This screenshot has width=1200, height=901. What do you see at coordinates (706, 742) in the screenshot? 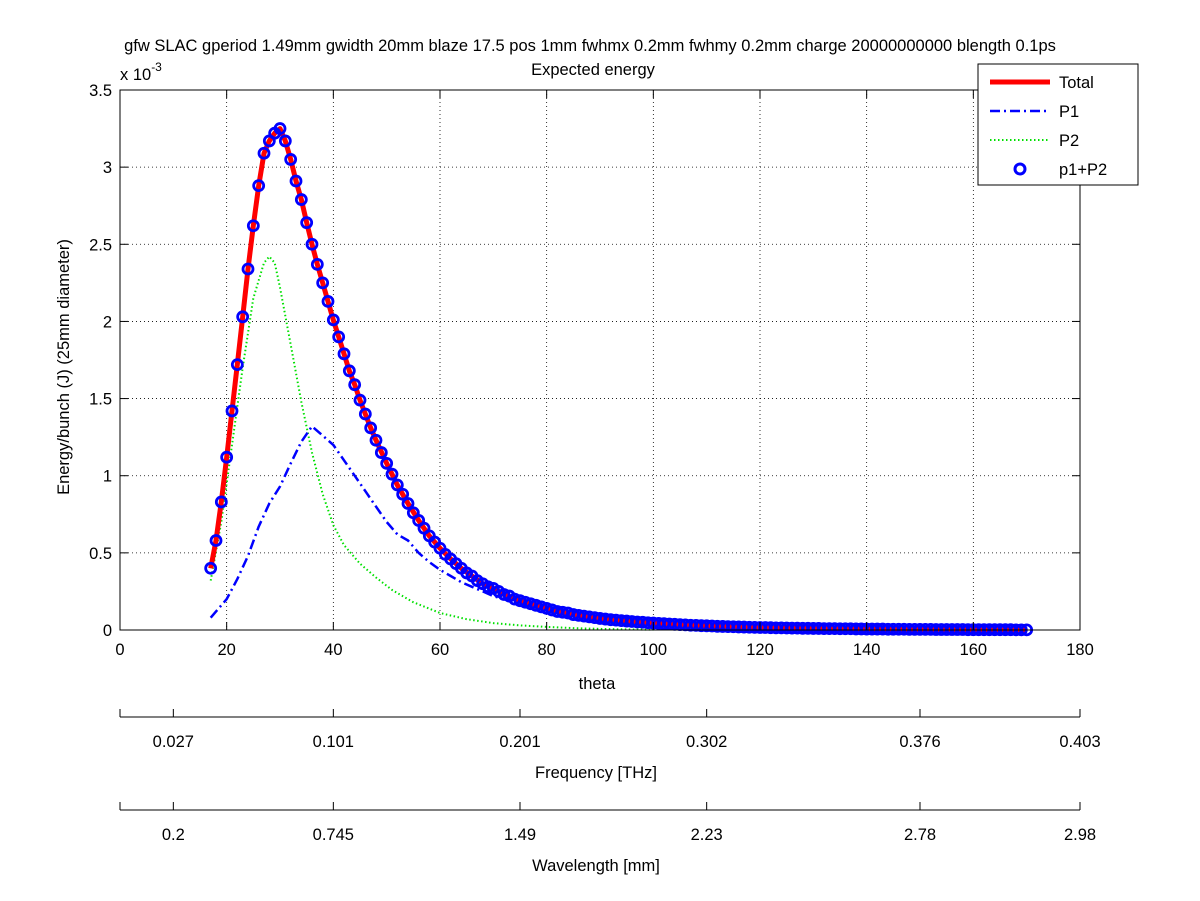
I see `frequency-tick-label: 0.302` at bounding box center [706, 742].